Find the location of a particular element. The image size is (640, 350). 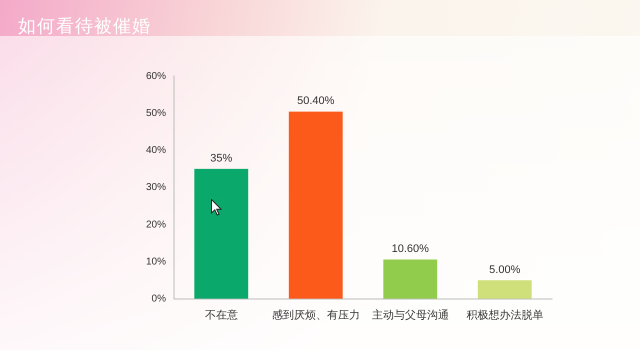

data-label: 50.40% is located at coordinates (316, 101).